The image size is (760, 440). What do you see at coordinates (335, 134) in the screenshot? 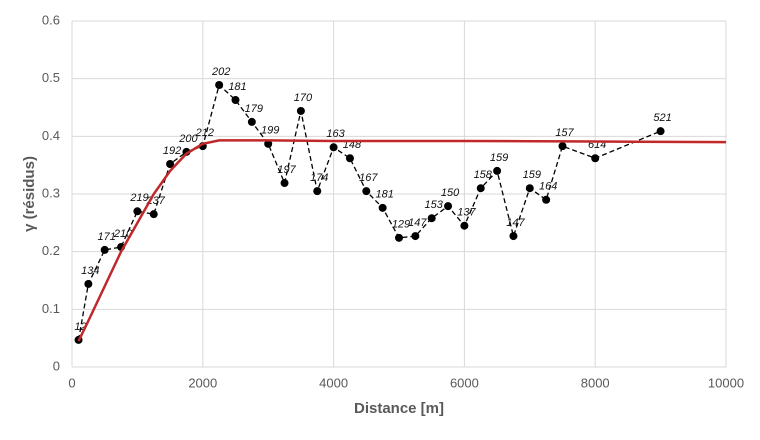
I see `pair-count-label: 163` at bounding box center [335, 134].